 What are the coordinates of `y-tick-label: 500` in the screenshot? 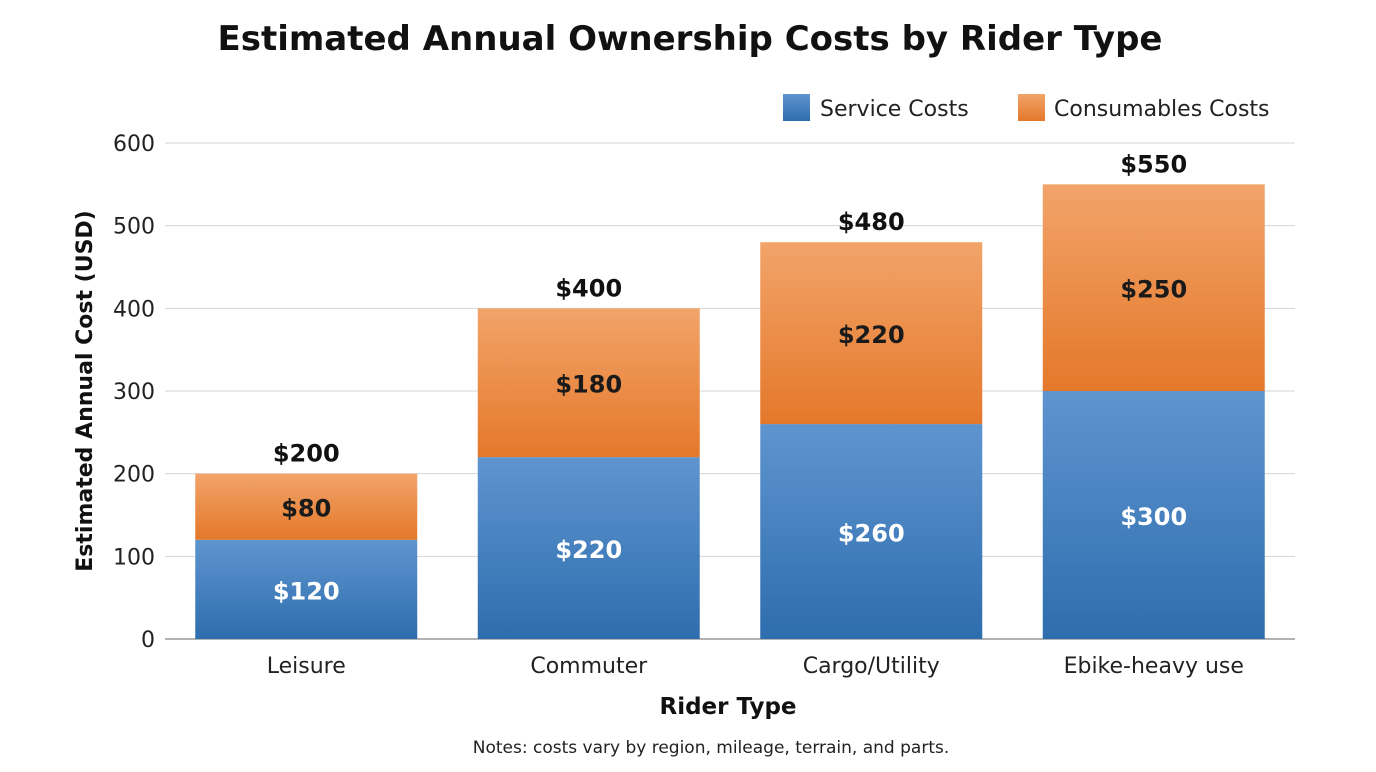 It's located at (134, 227).